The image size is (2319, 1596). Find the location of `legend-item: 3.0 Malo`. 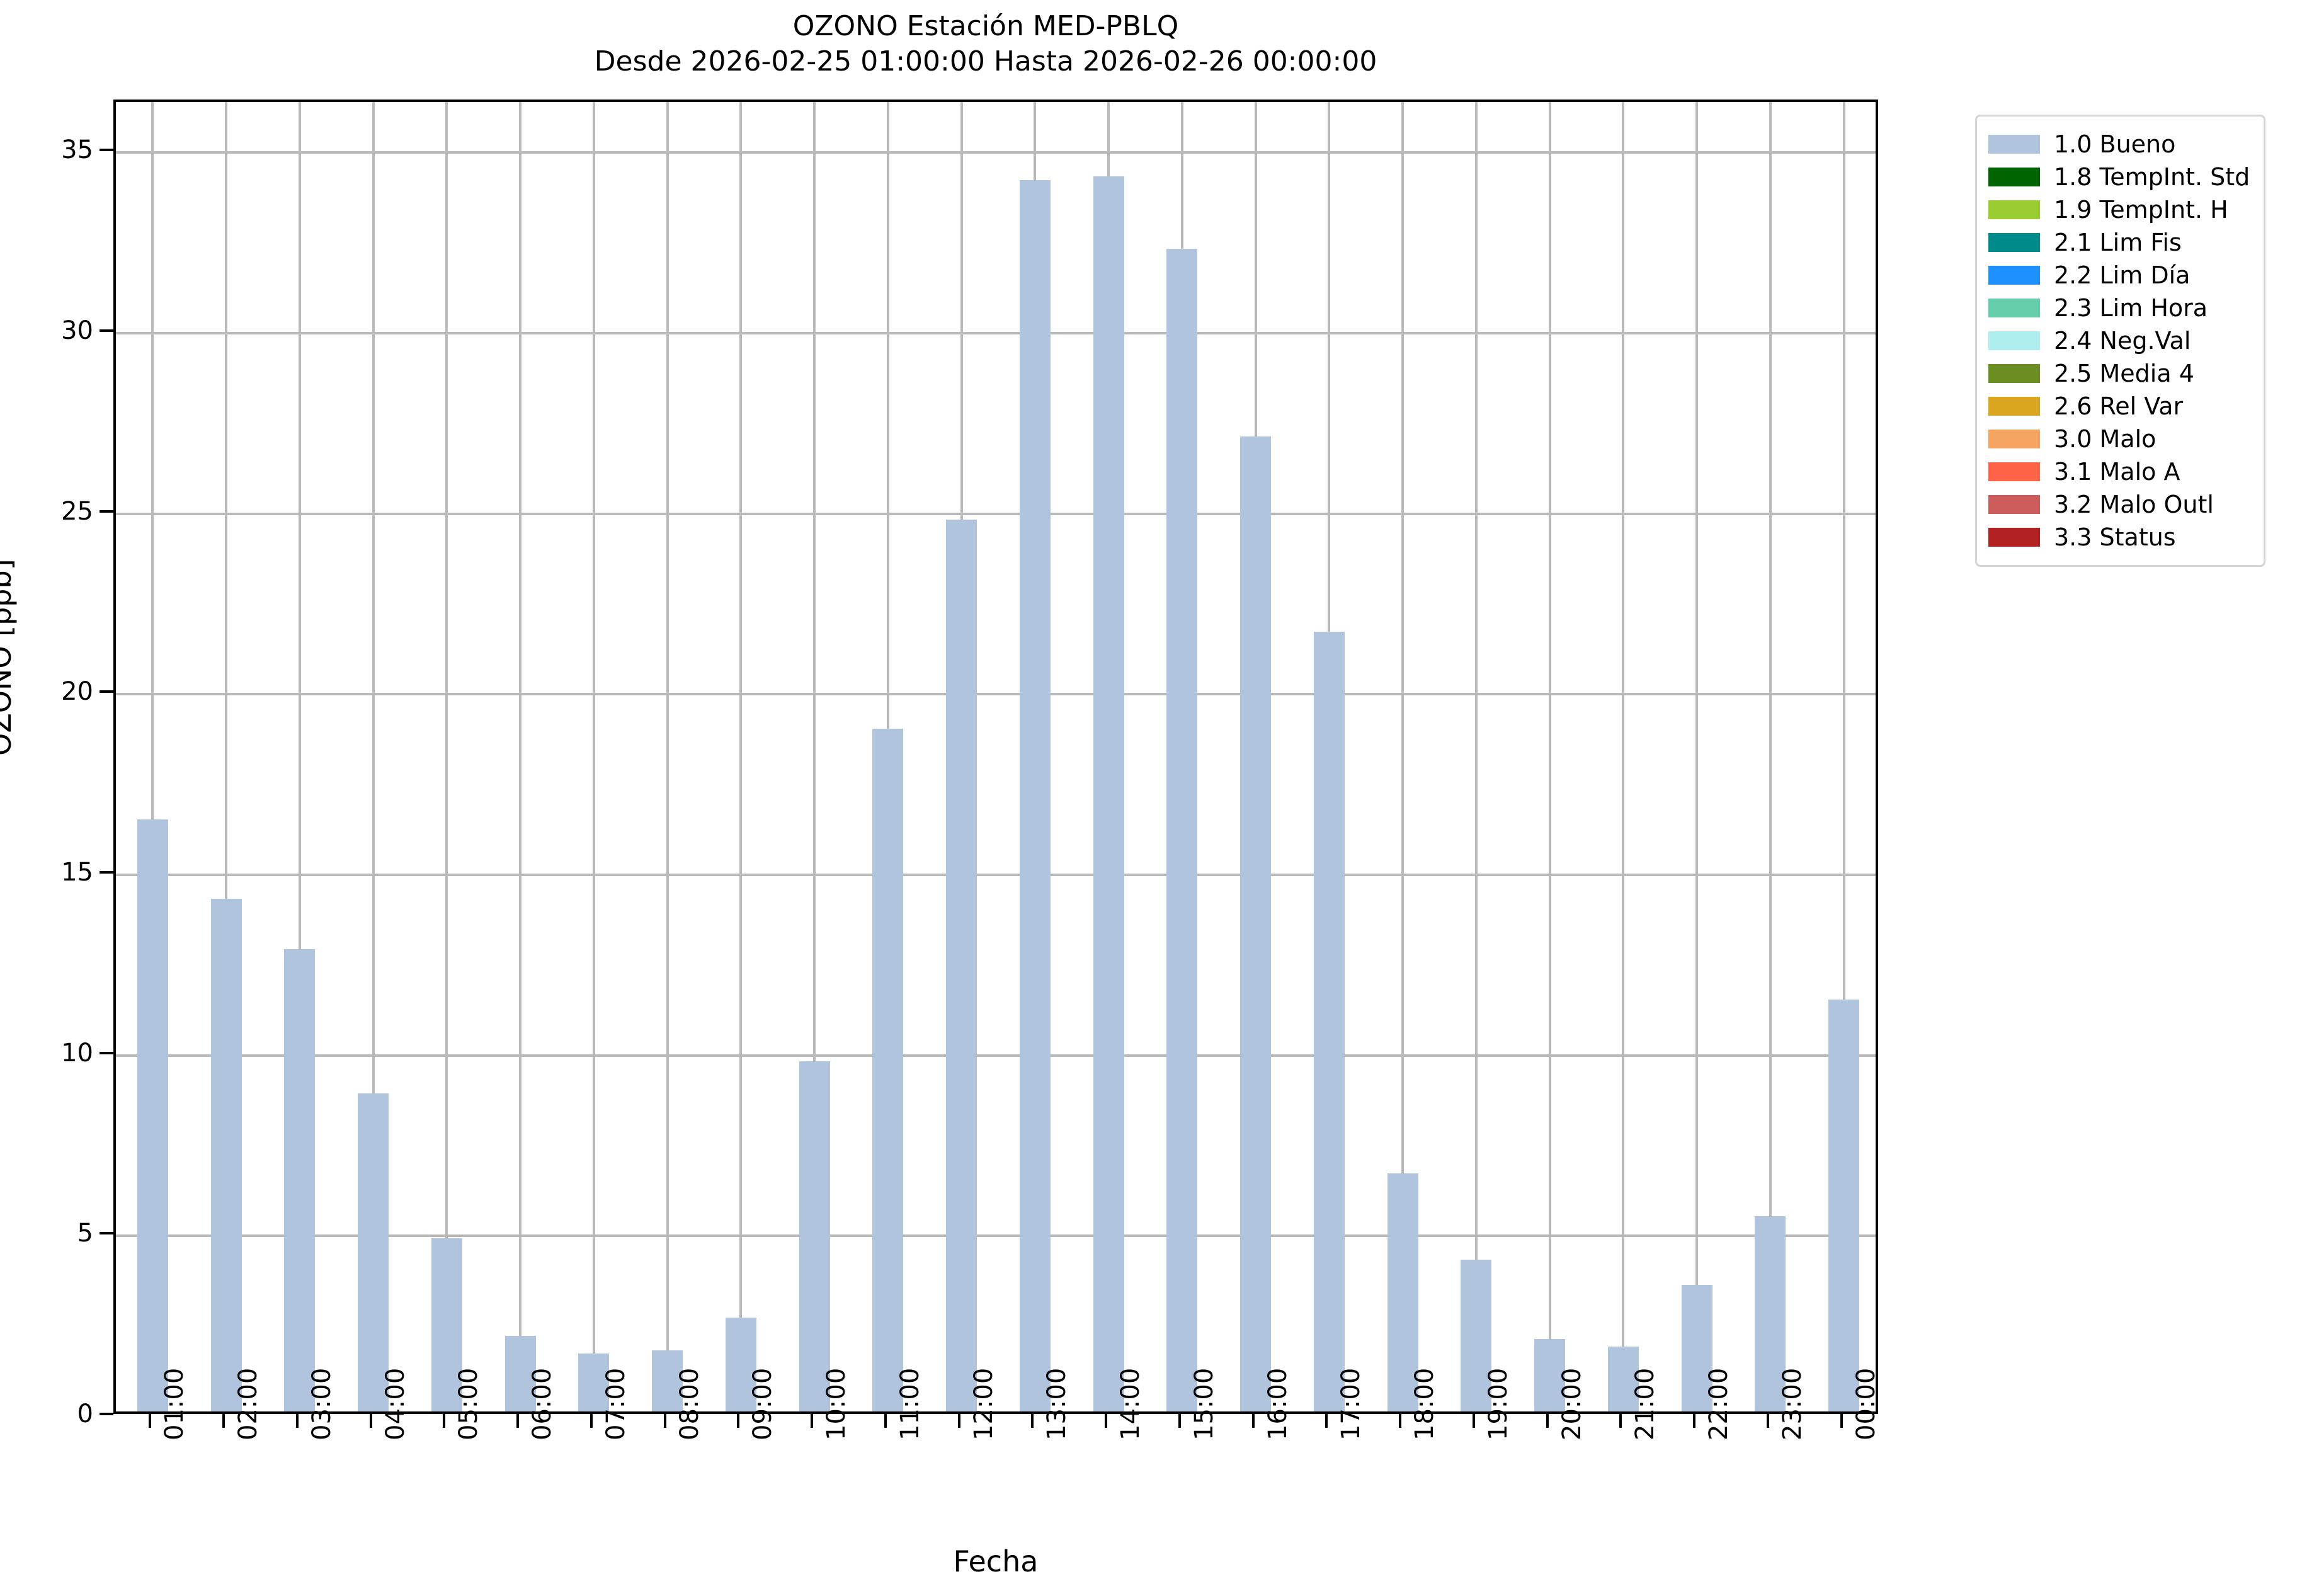

legend-item: 3.0 Malo is located at coordinates (2119, 439).